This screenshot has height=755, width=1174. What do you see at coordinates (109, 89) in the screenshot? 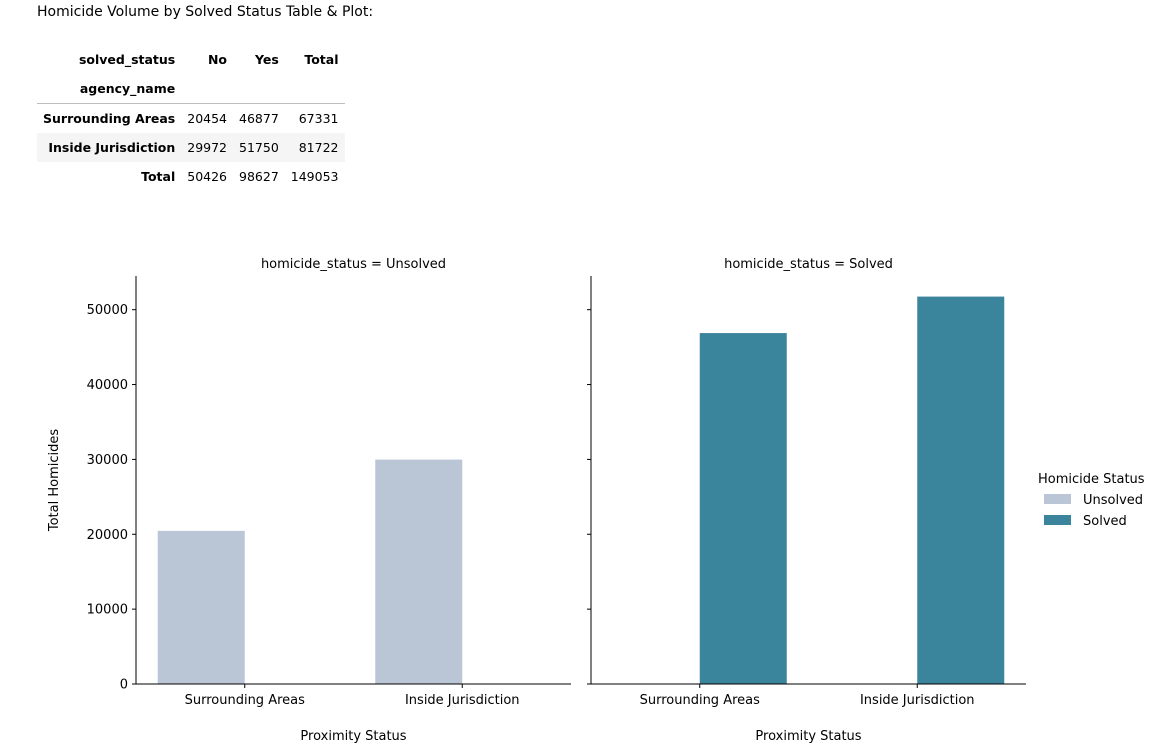
I see `index-name: agency_name` at bounding box center [109, 89].